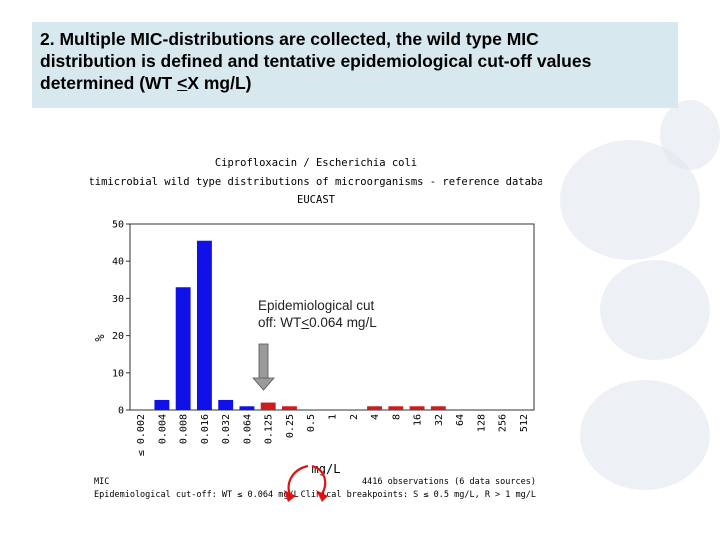 Image resolution: width=720 pixels, height=540 pixels. I want to click on bar-0.064, so click(247, 408).